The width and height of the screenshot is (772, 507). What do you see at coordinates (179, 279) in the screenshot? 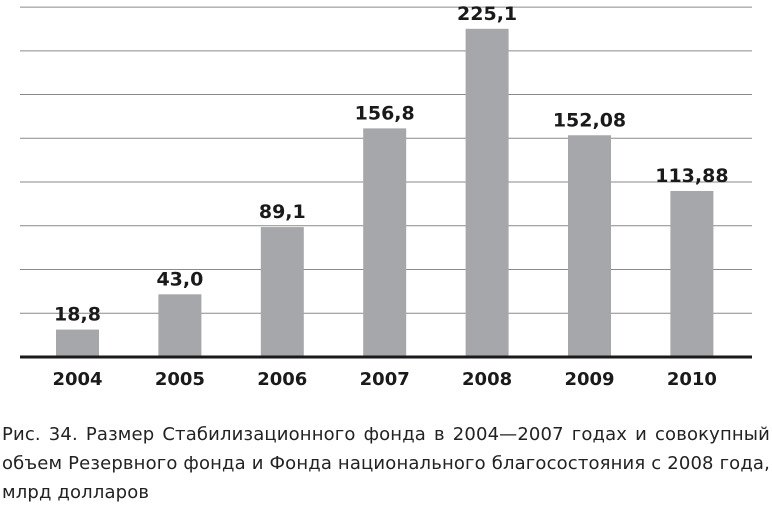
I see `value-label-2005: 43,0` at bounding box center [179, 279].